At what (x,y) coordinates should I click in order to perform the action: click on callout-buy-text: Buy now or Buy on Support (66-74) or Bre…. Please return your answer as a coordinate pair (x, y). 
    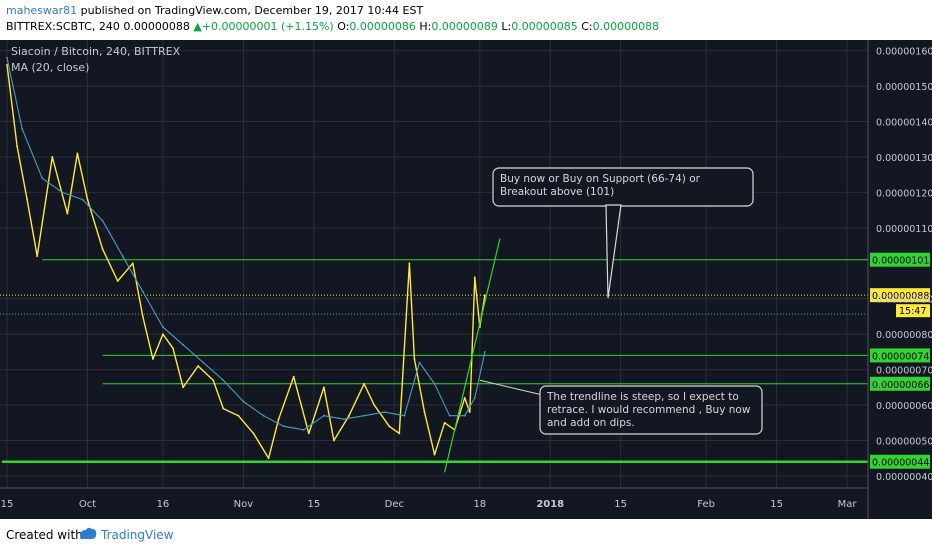
    Looking at the image, I should click on (600, 185).